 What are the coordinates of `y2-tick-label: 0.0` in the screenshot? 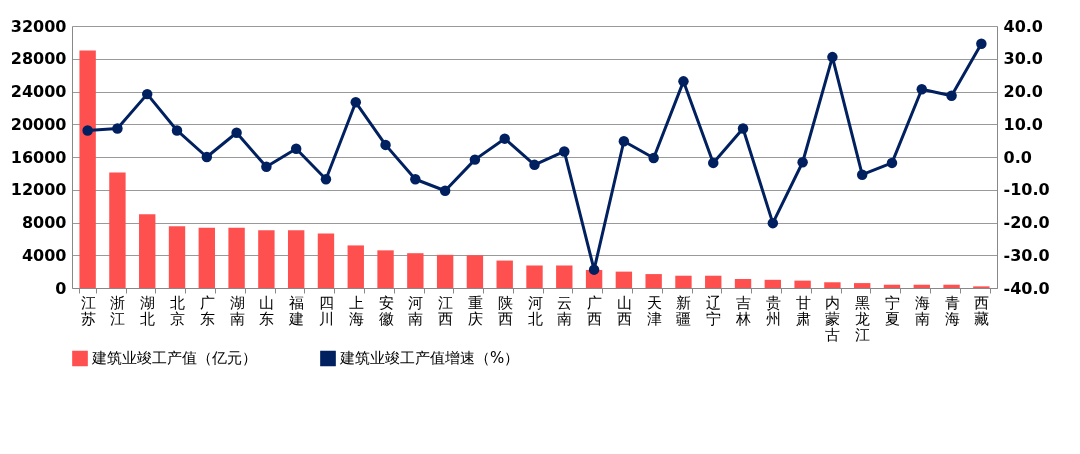 It's located at (1017, 157).